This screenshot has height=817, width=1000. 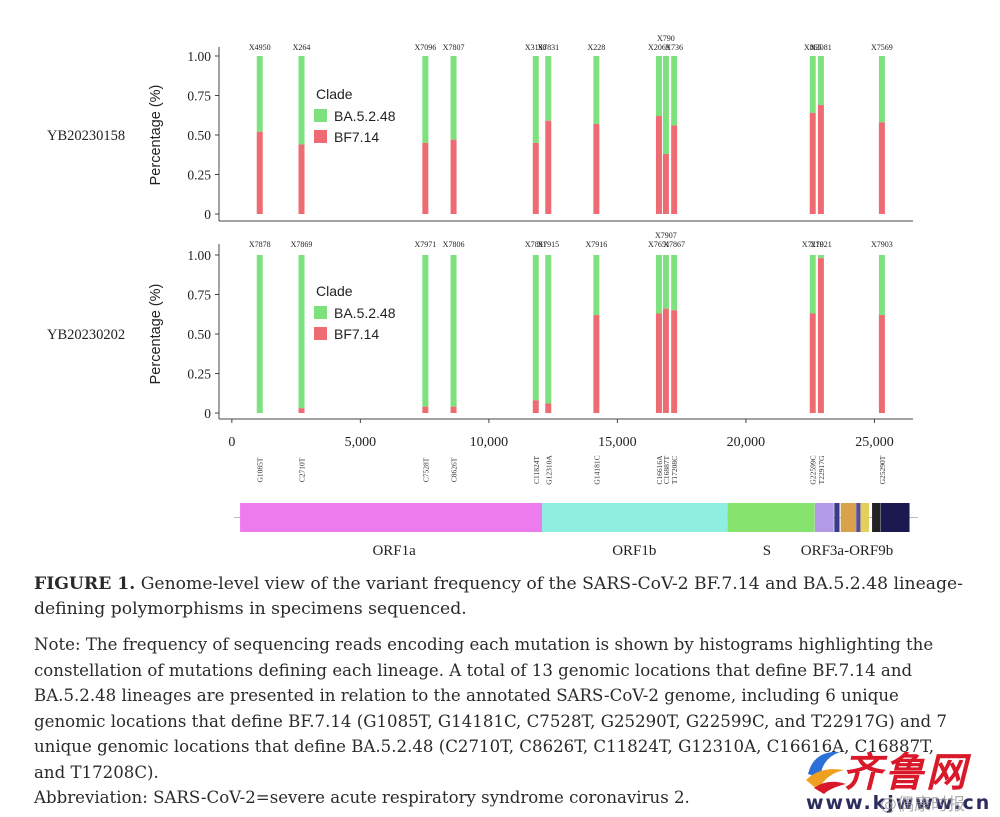 What do you see at coordinates (813, 469) in the screenshot?
I see `mutation-label: G22599C` at bounding box center [813, 469].